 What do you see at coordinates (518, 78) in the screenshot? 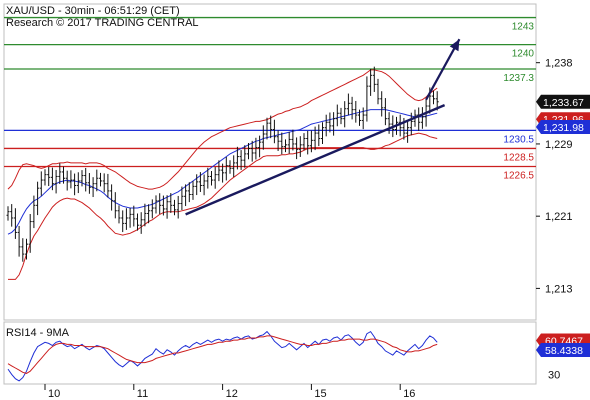
I see `level-label-2: 1237.3` at bounding box center [518, 78].